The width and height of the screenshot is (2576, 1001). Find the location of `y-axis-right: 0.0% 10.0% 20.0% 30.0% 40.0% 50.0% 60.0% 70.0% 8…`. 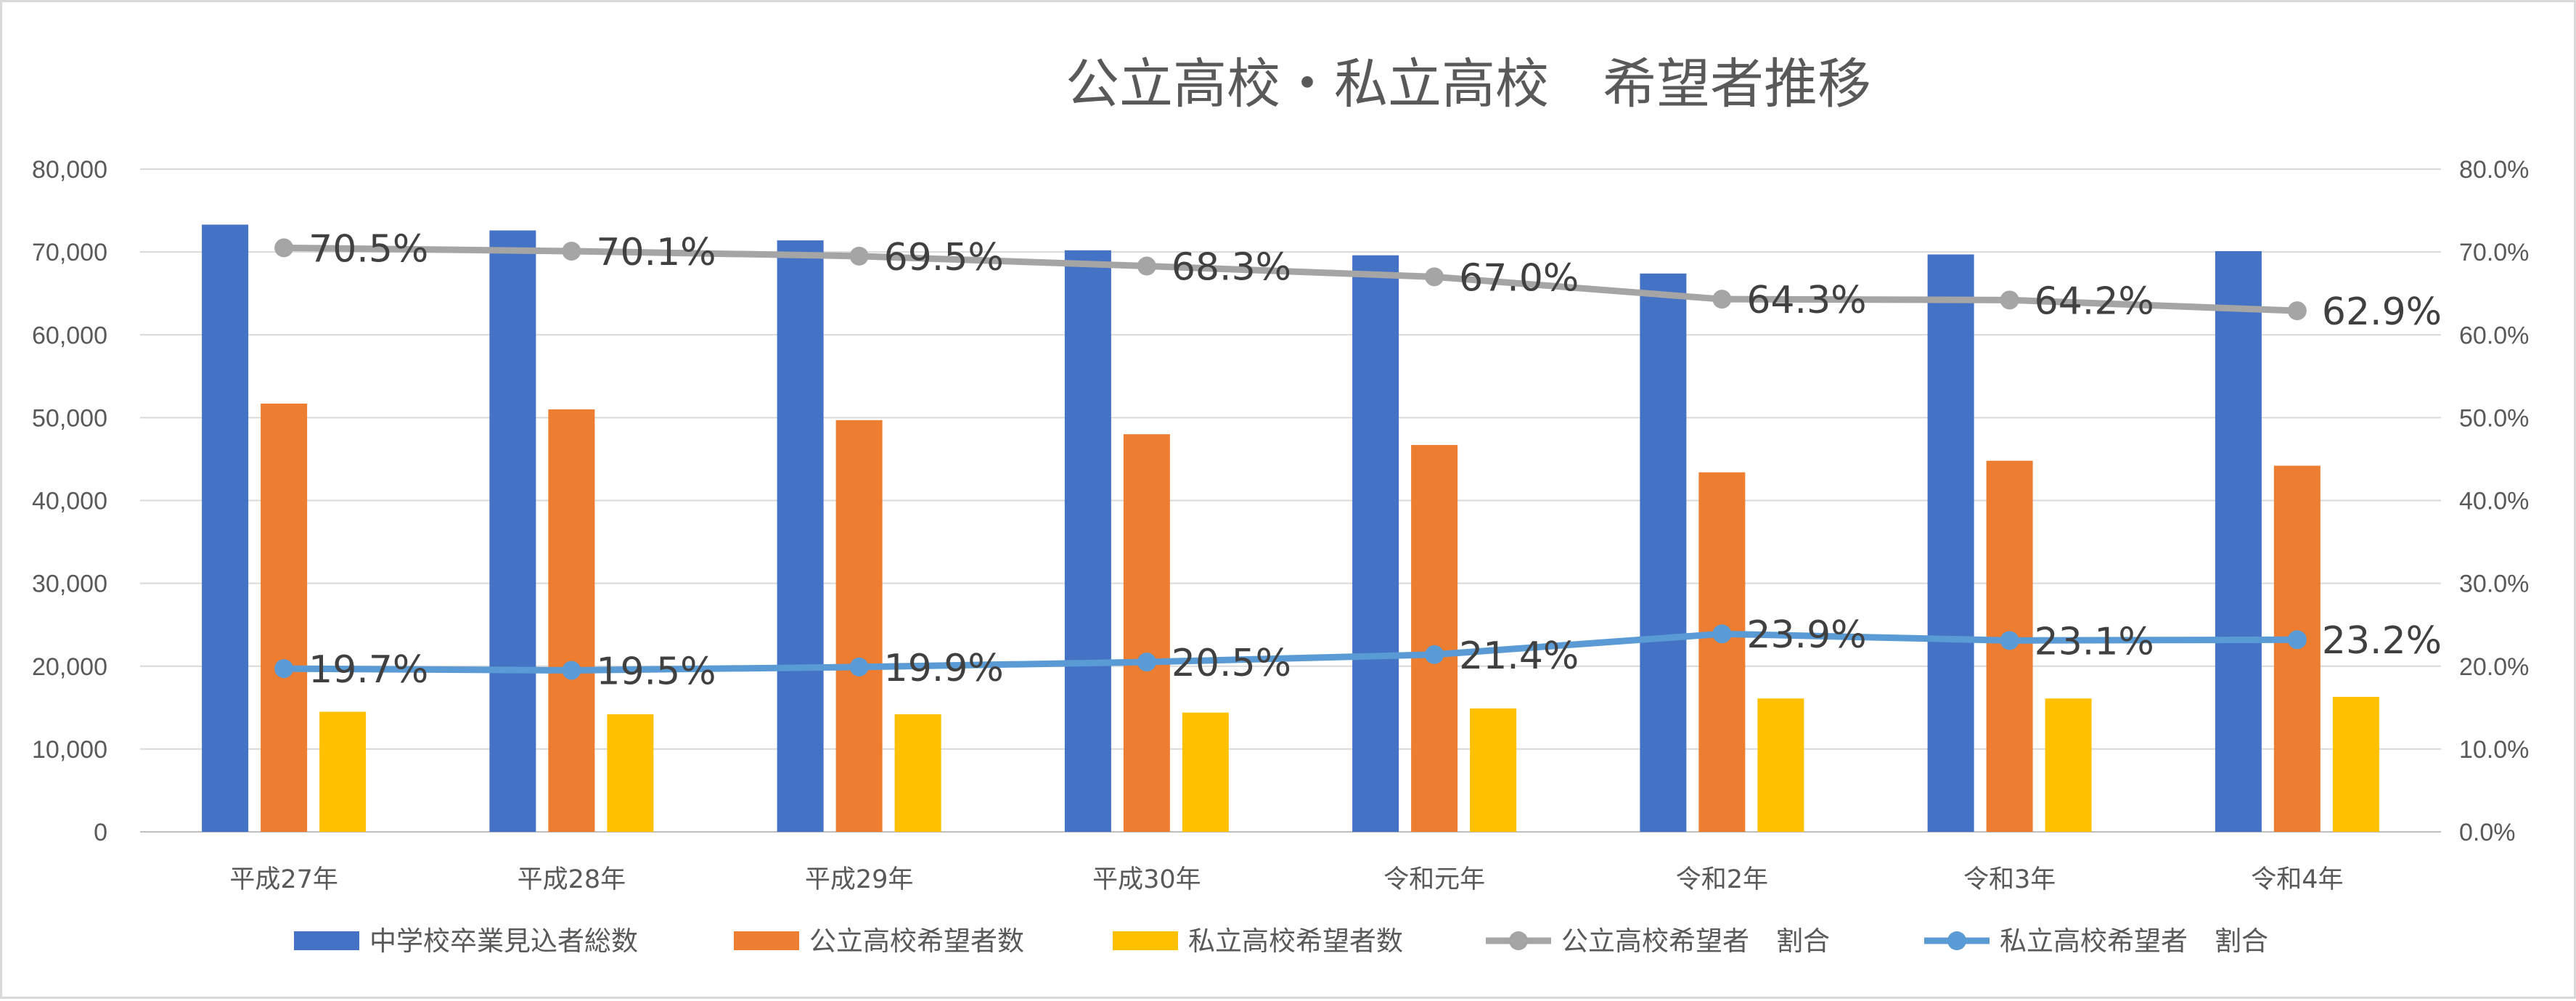

y-axis-right: 0.0% 10.0% 20.0% 30.0% 40.0% 50.0% 60.0% 70.0% 8… is located at coordinates (2494, 501).